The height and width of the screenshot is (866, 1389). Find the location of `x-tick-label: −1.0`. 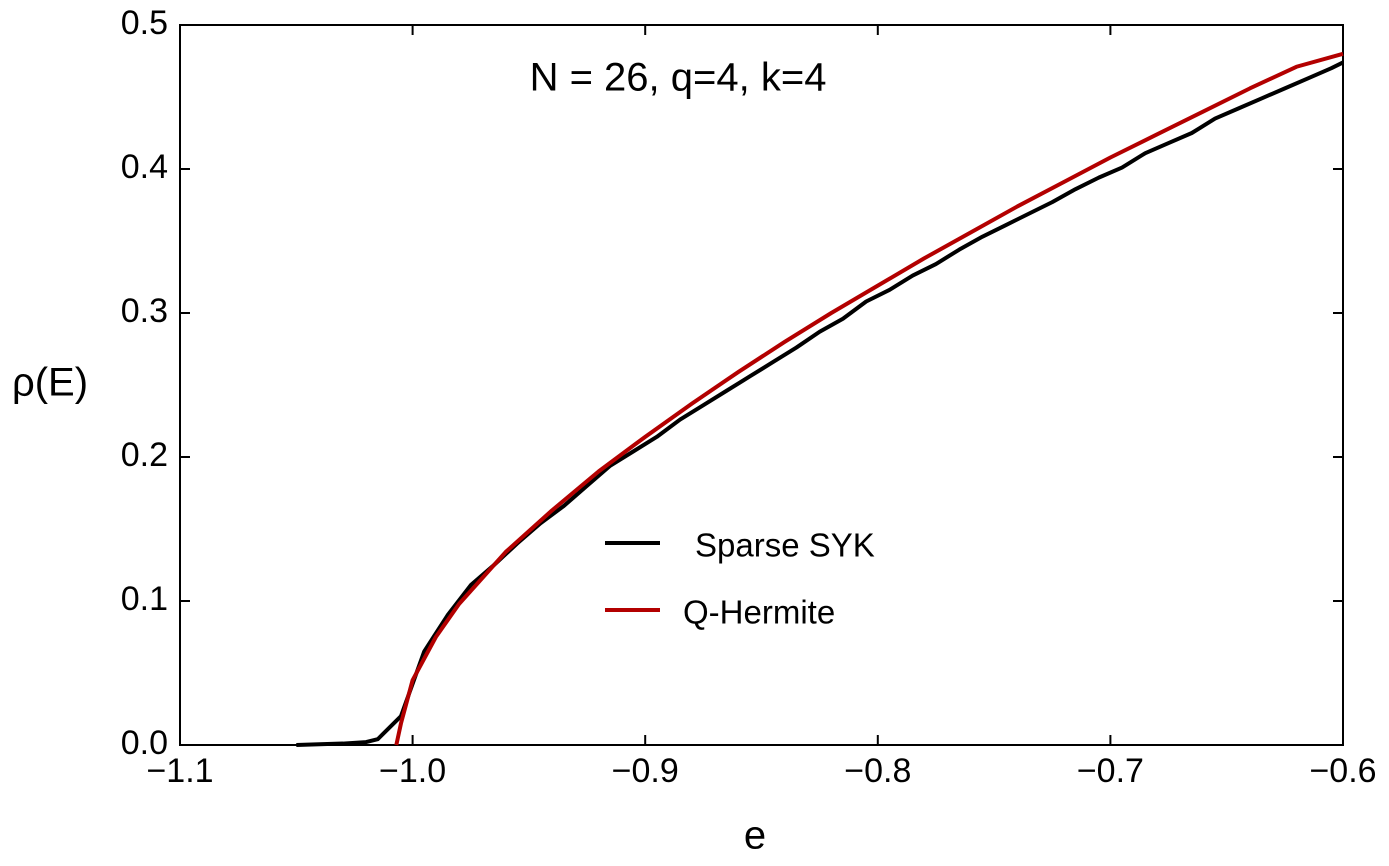

x-tick-label: −1.0 is located at coordinates (412, 771).